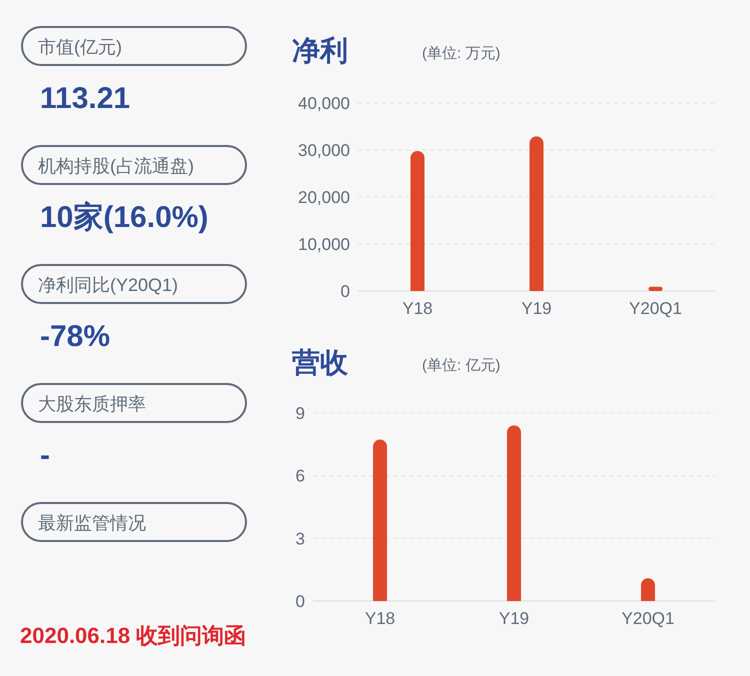 The height and width of the screenshot is (676, 750). I want to click on text: 最新监管情况, so click(92, 523).